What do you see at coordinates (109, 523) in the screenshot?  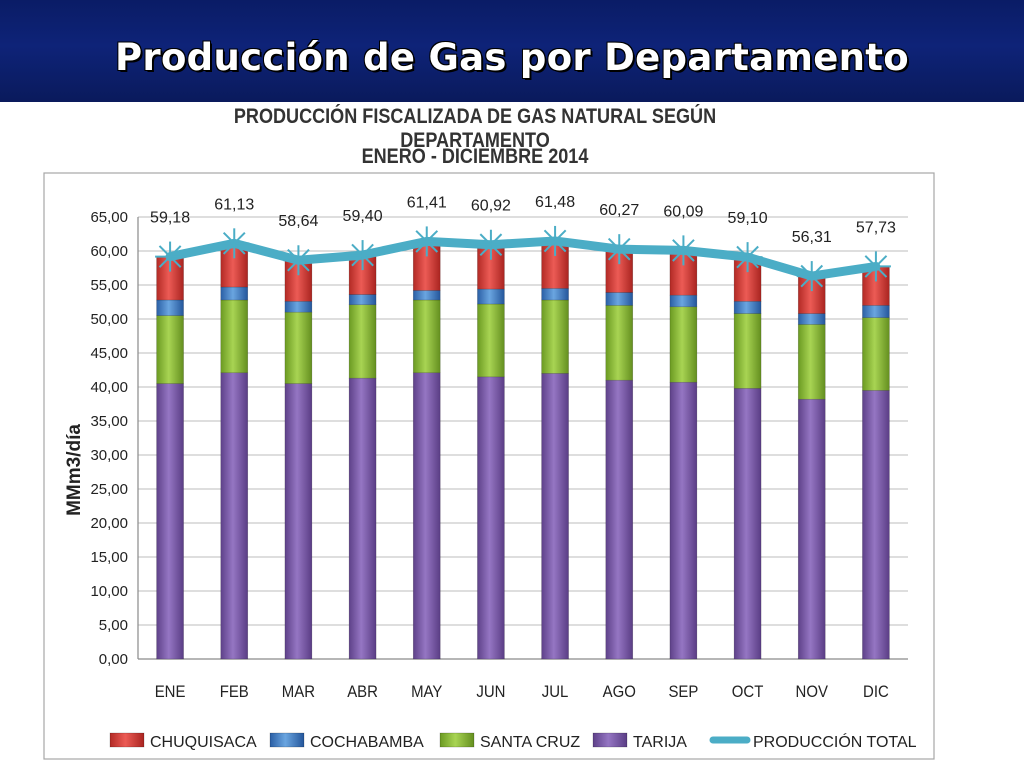 I see `y-tick-label: 20,00` at bounding box center [109, 523].